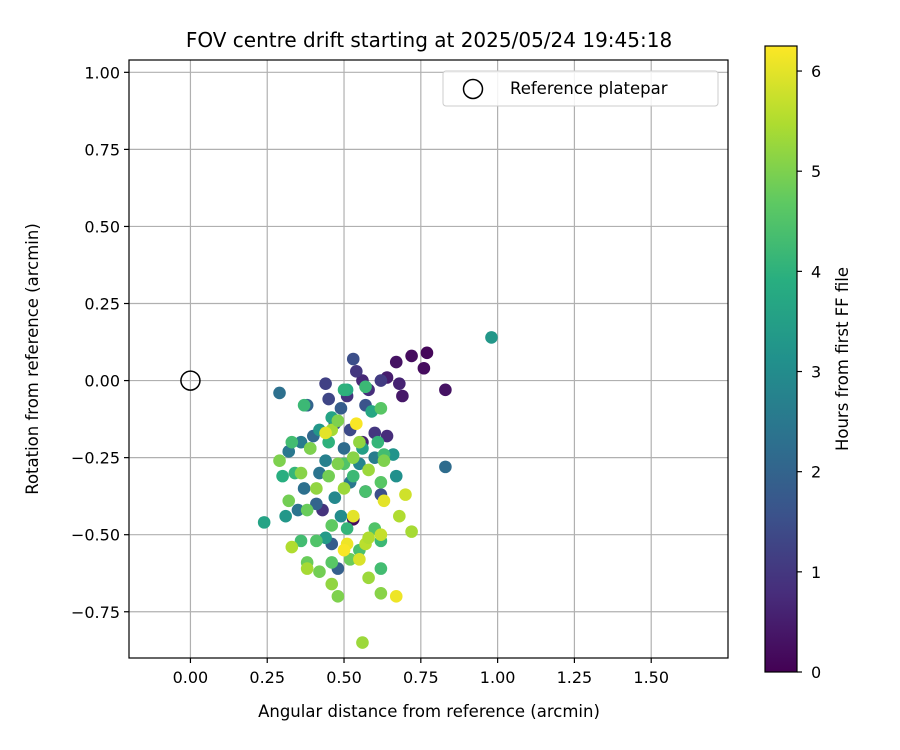 Image resolution: width=900 pixels, height=750 pixels. Describe the element at coordinates (816, 472) in the screenshot. I see `colorbar-tick-label: 2` at that location.